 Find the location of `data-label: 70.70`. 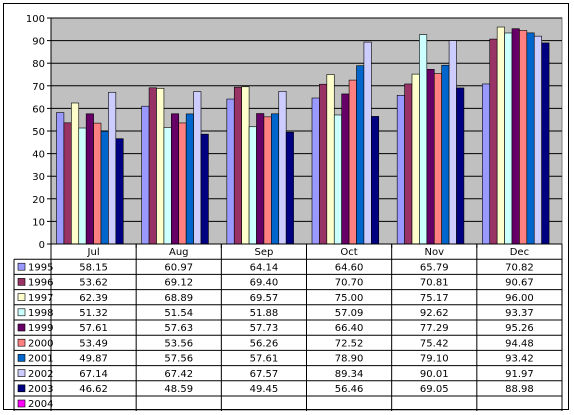

data-label: 70.70 is located at coordinates (349, 283).